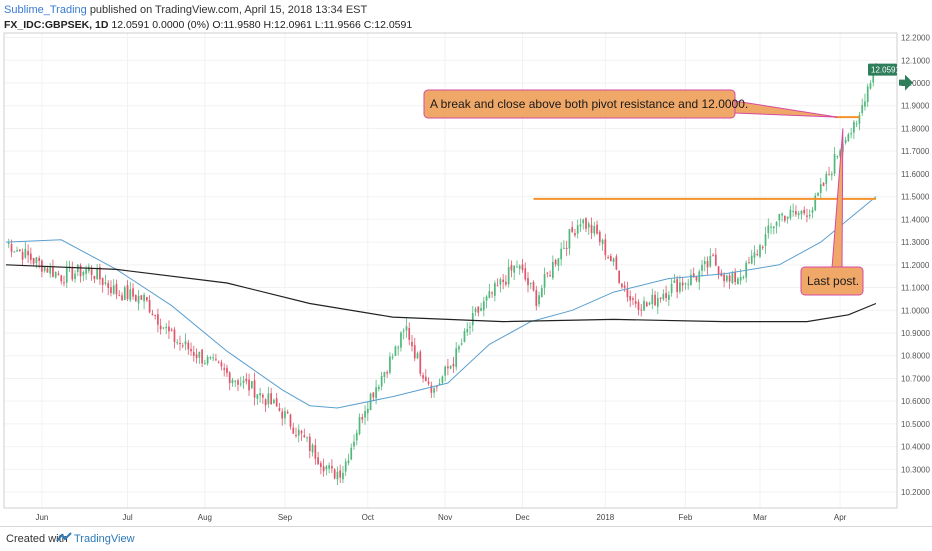 This screenshot has height=551, width=932. I want to click on time-axis: Jun Jul Aug Sep Oct Nov Dec 2018 Feb Mar Apr, so click(450, 514).